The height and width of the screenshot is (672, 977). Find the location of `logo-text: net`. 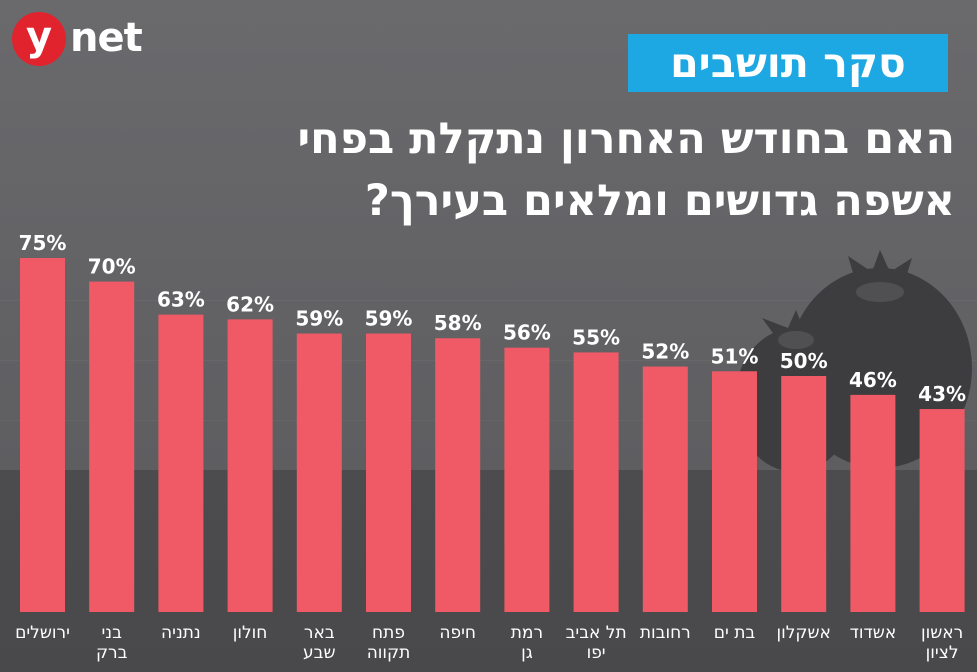

logo-text: net is located at coordinates (106, 38).